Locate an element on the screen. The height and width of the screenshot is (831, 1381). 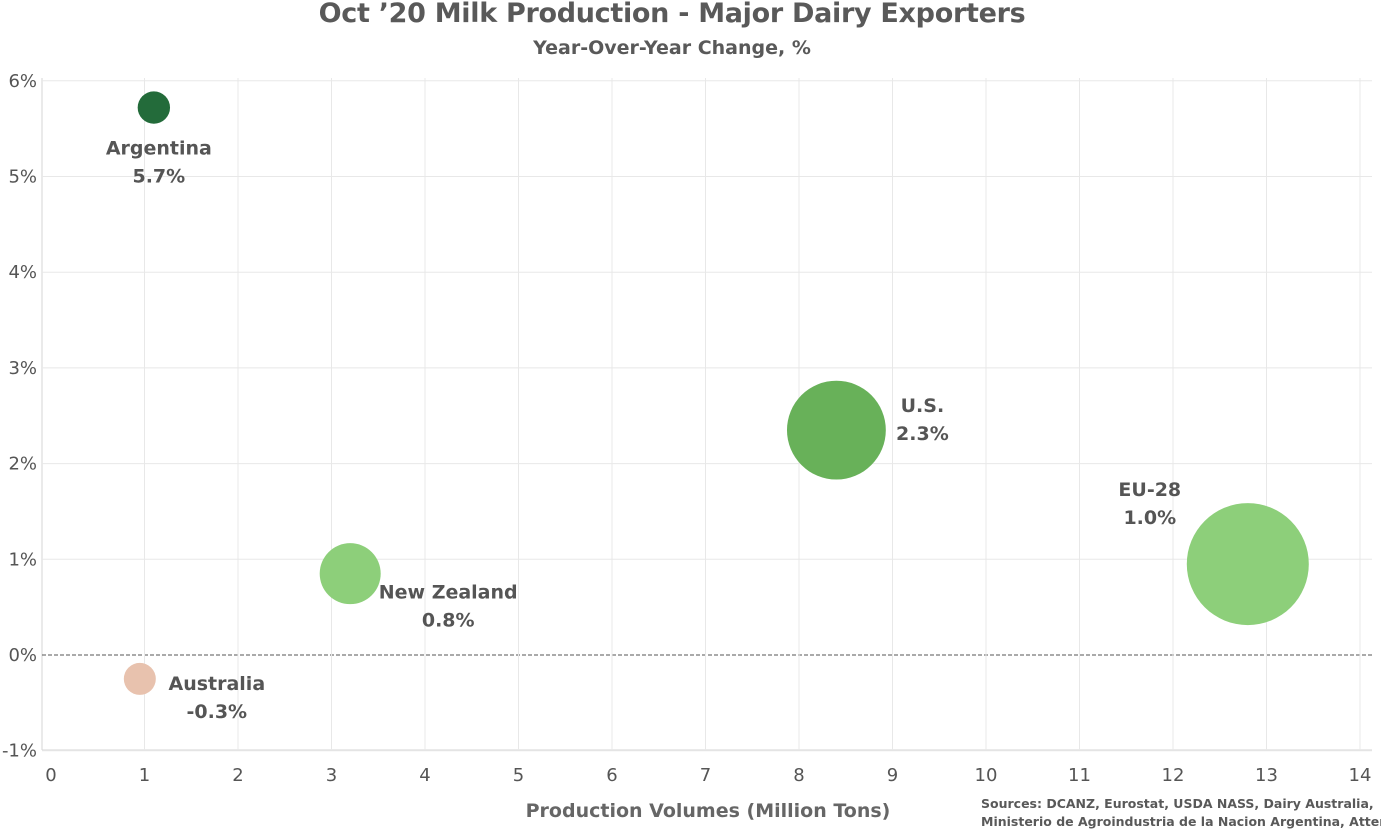
y-tick-label: 3% is located at coordinates (22, 368).